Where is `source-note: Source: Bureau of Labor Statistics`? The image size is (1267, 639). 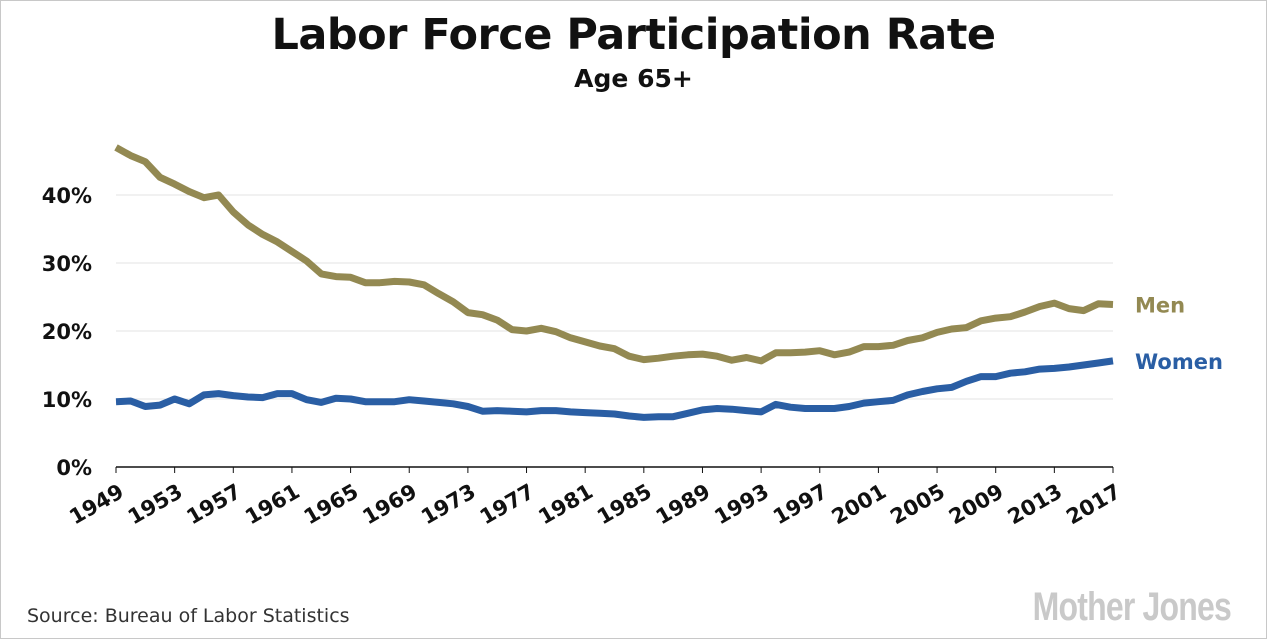 source-note: Source: Bureau of Labor Statistics is located at coordinates (188, 616).